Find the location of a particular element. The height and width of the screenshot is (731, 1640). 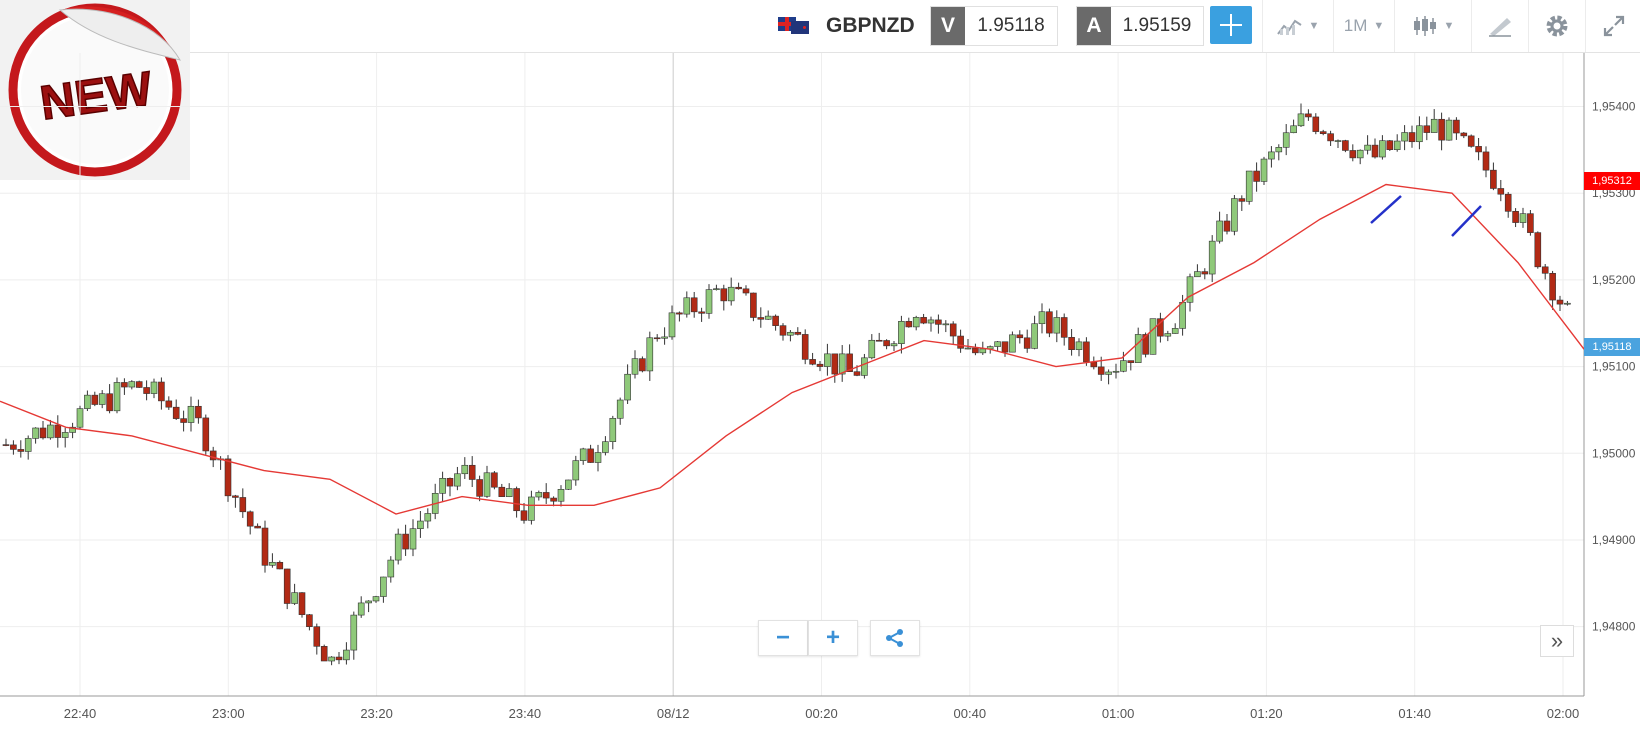

gear-icon is located at coordinates (1557, 26).